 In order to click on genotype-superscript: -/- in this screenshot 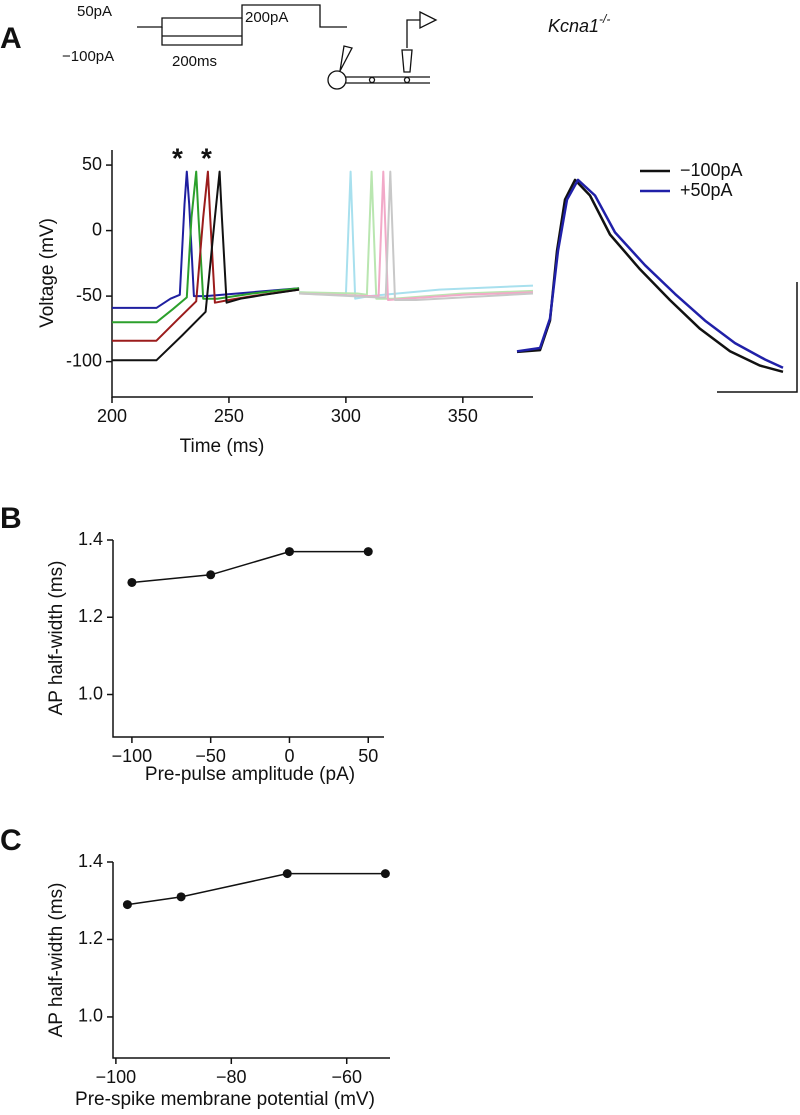, I will do `click(604, 19)`.